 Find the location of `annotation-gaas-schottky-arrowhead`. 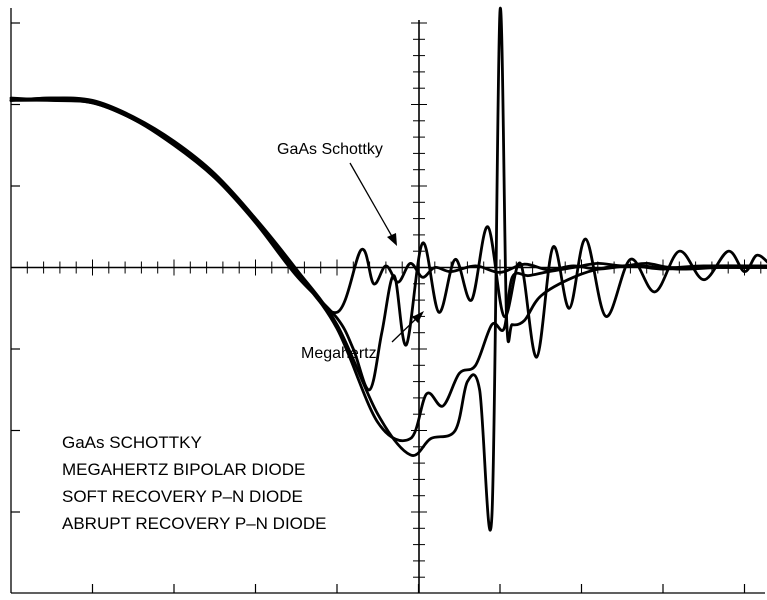

annotation-gaas-schottky-arrowhead is located at coordinates (392, 239).